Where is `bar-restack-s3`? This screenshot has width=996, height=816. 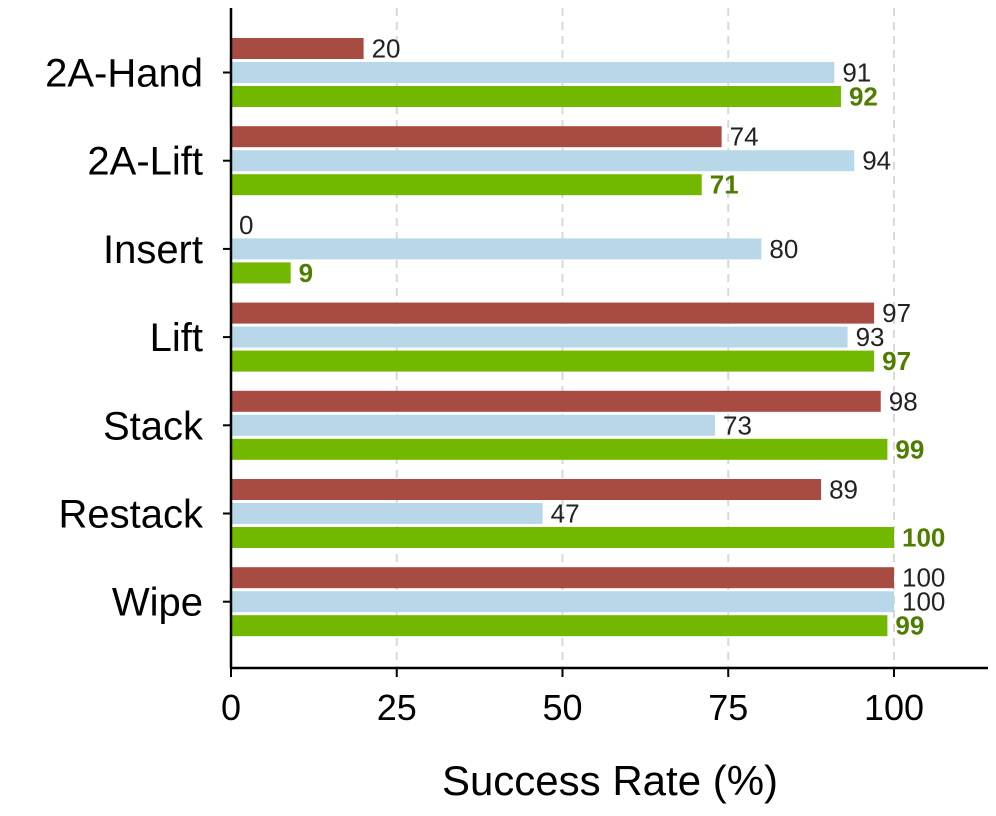 bar-restack-s3 is located at coordinates (562, 537).